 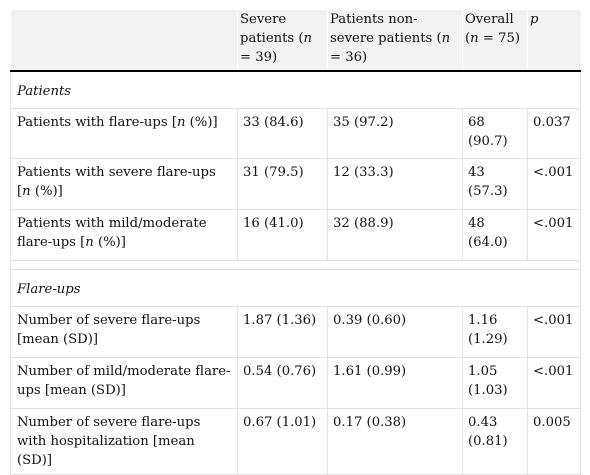 What do you see at coordinates (495, 41) in the screenshot?
I see `header-overall: Overall (n = 75)` at bounding box center [495, 41].